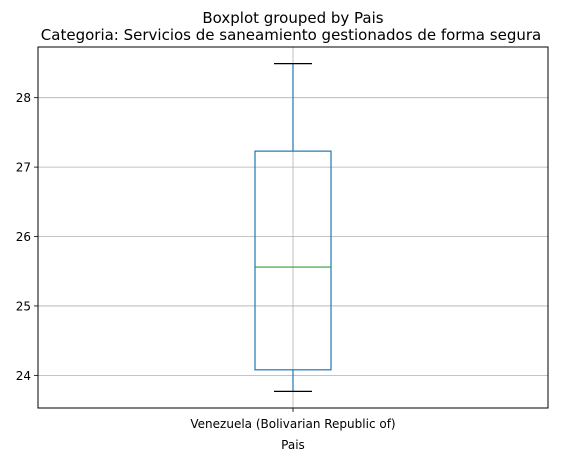 The height and width of the screenshot is (461, 583). Describe the element at coordinates (23, 237) in the screenshot. I see `y-tick-label: 26` at that location.